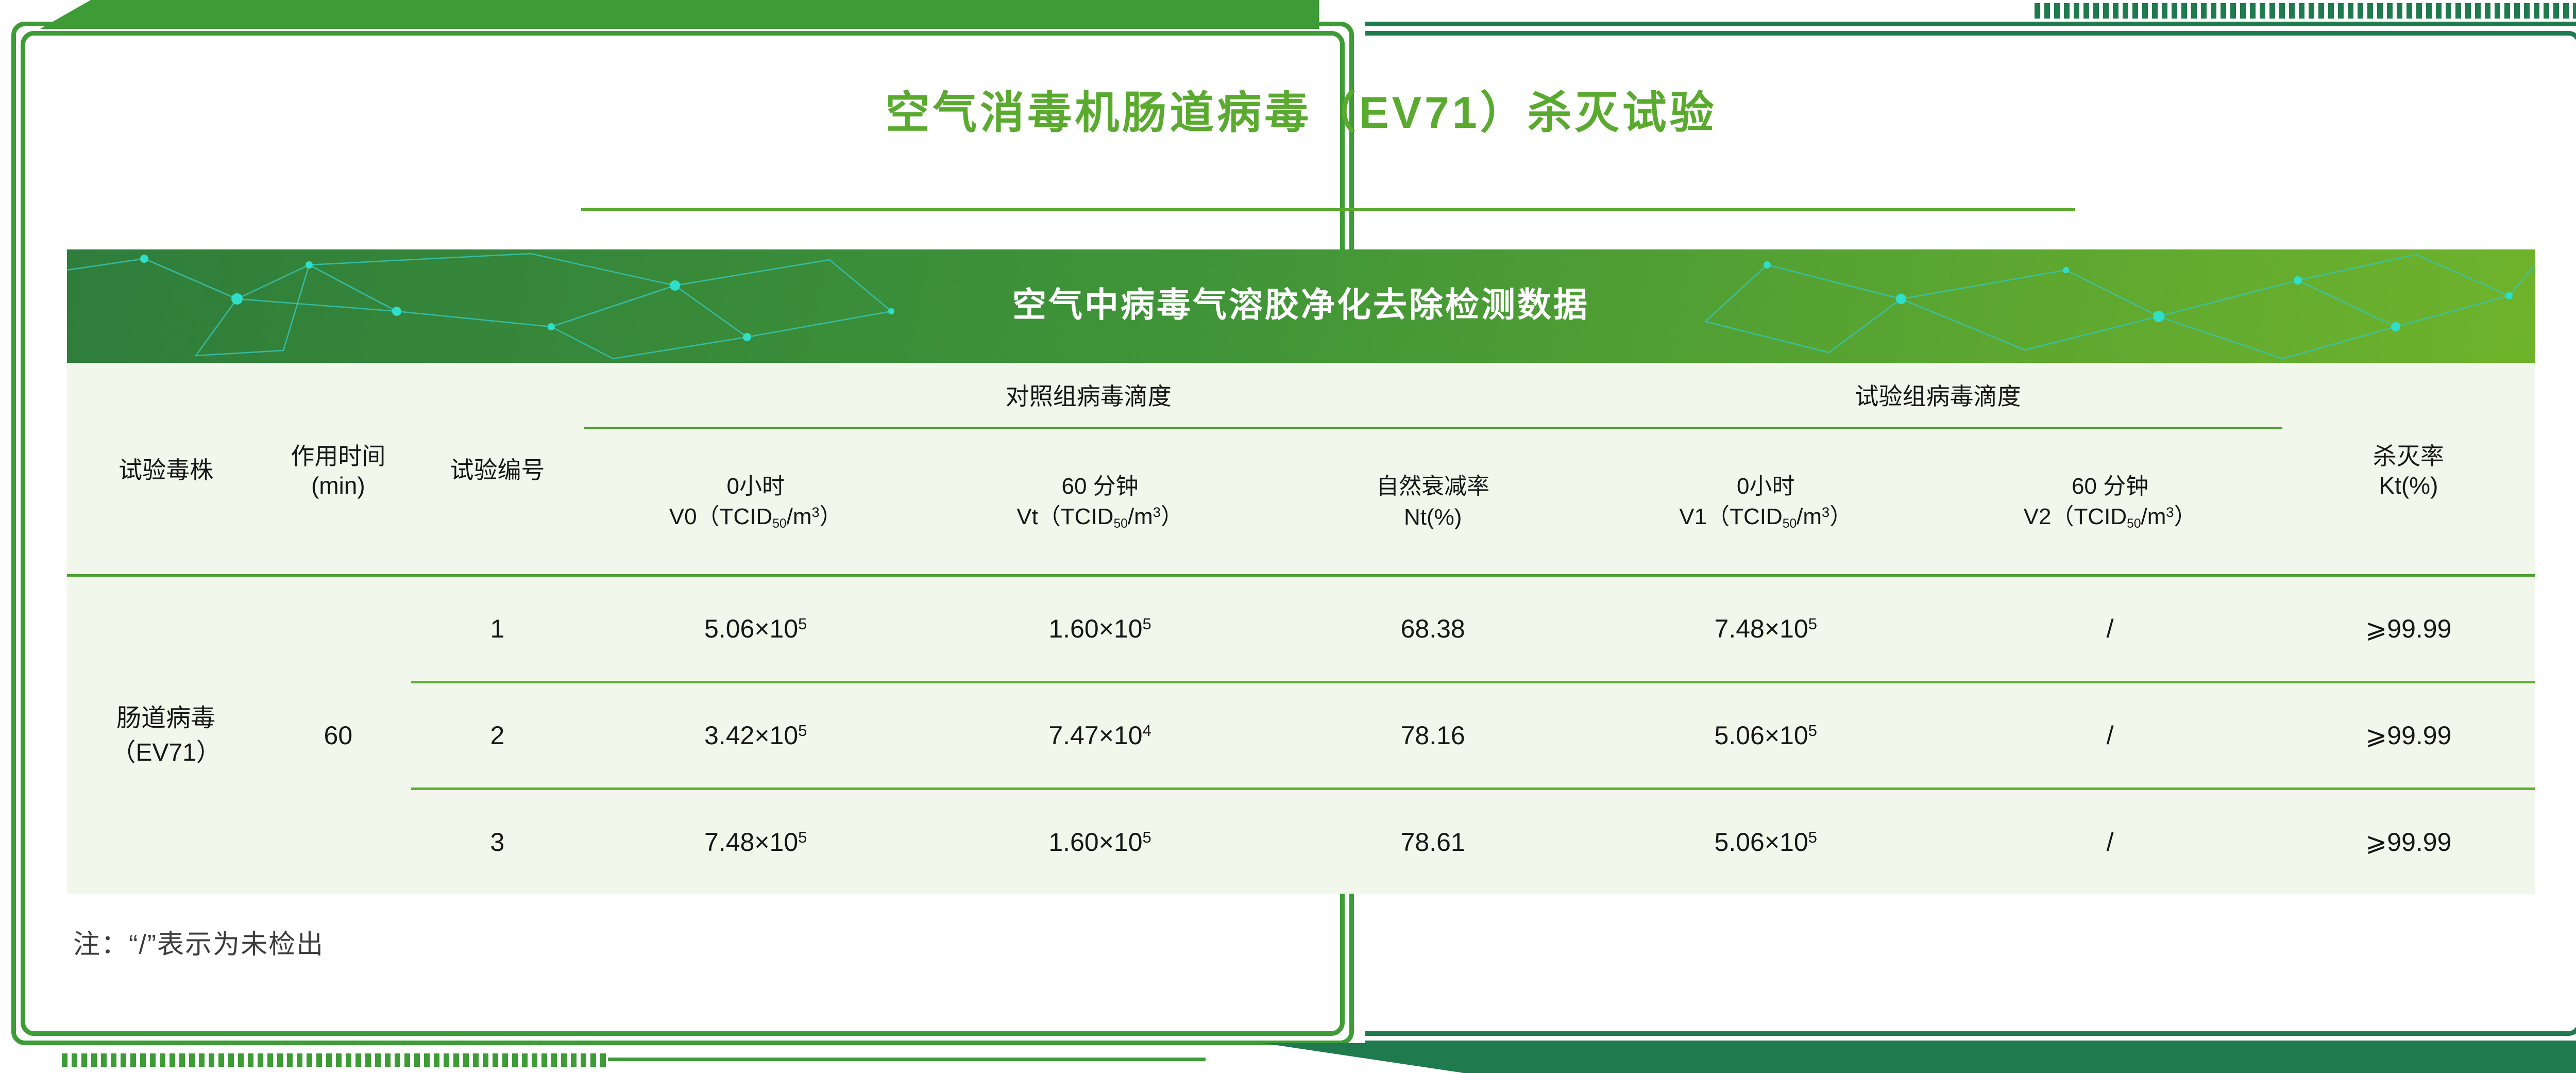 This screenshot has width=2576, height=1073. What do you see at coordinates (166, 718) in the screenshot?
I see `cell-strain-line1: 肠道病毒` at bounding box center [166, 718].